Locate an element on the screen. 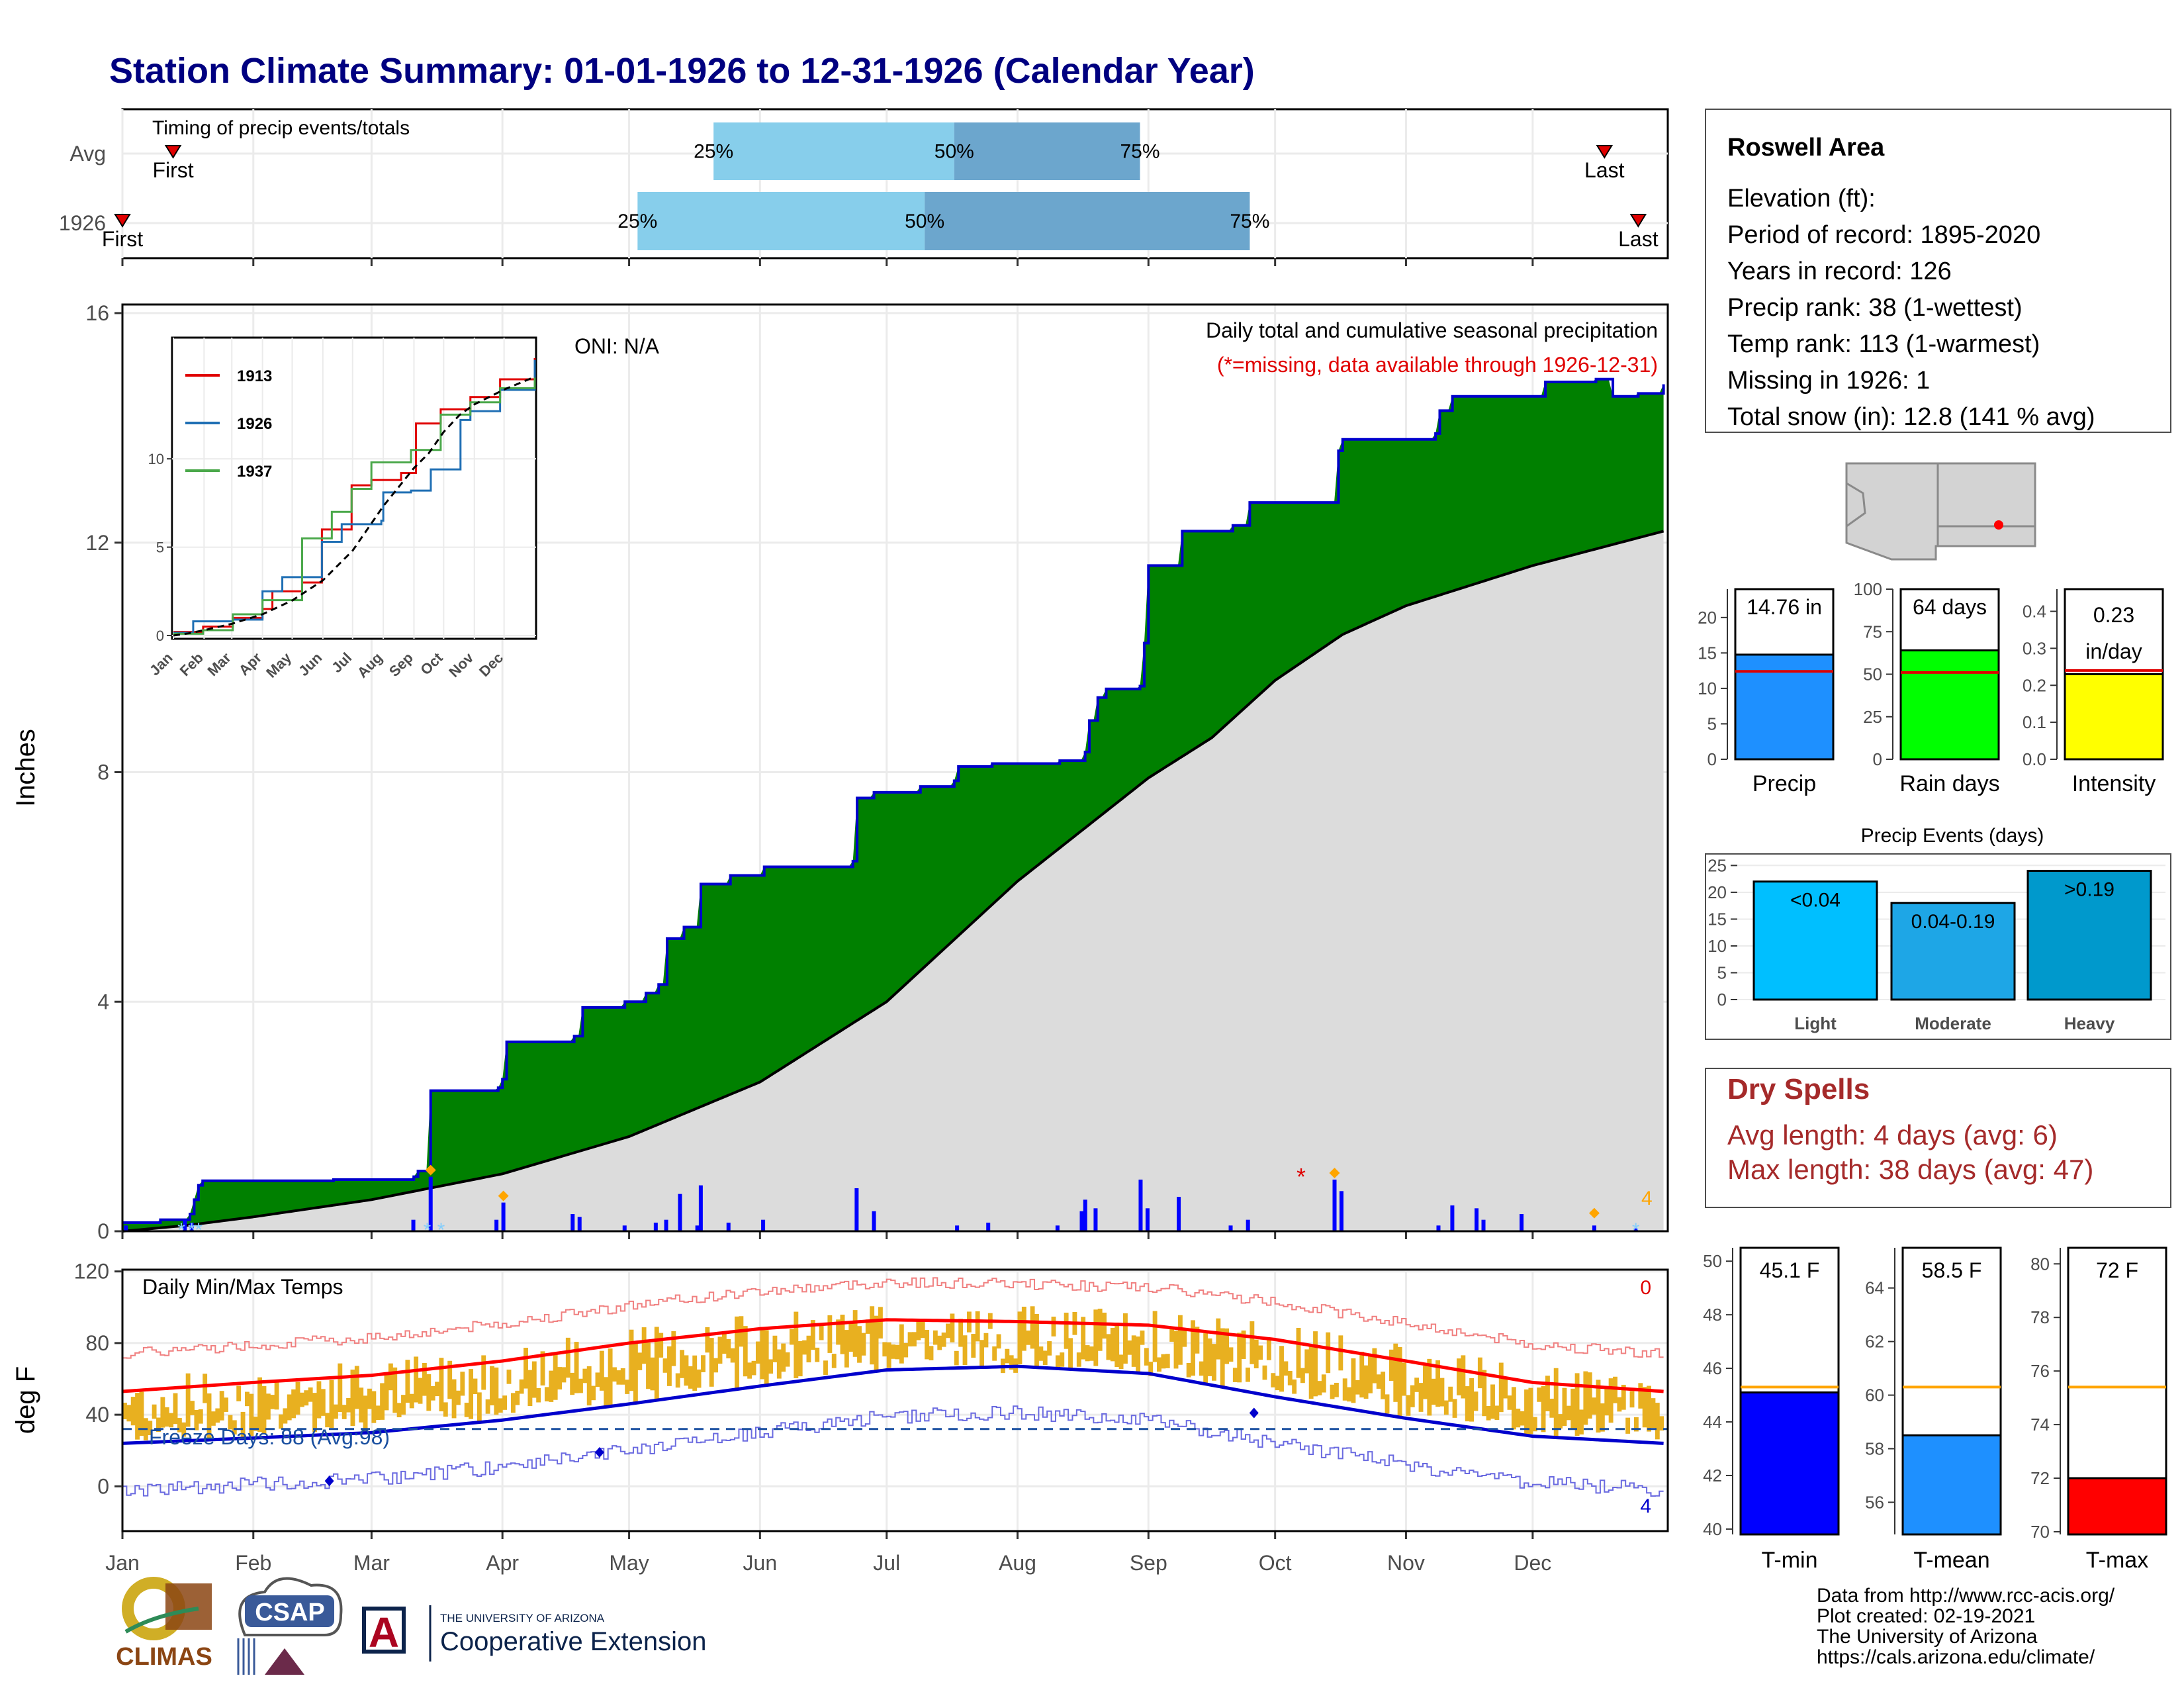 This screenshot has width=2184, height=1688. inset-legend-label: 1913 is located at coordinates (255, 376).